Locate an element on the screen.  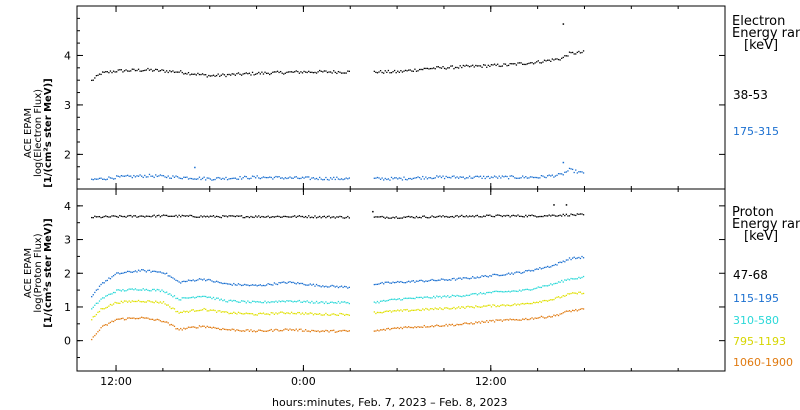
proton-legend-795-1193: 795-1193 is located at coordinates (759, 341).